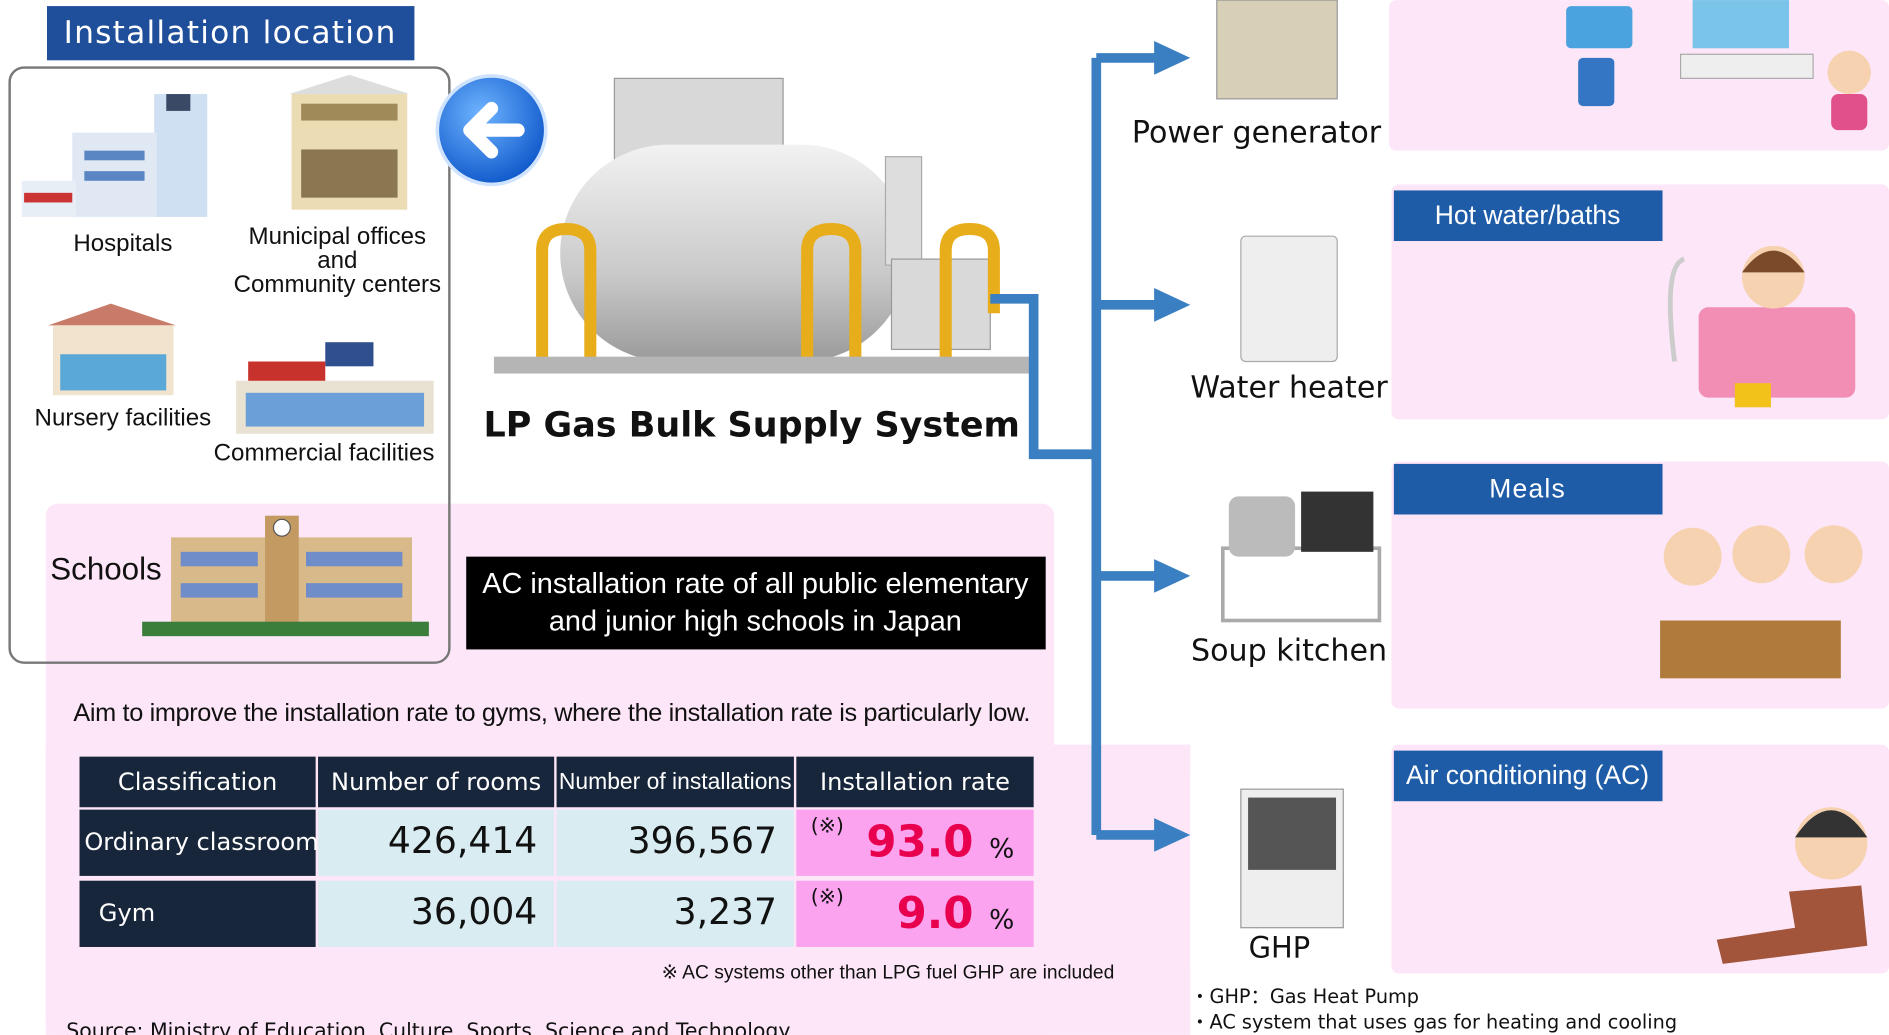 This screenshot has height=1035, width=1889. Describe the element at coordinates (1301, 557) in the screenshot. I see `soup-kitchen-icon` at that location.